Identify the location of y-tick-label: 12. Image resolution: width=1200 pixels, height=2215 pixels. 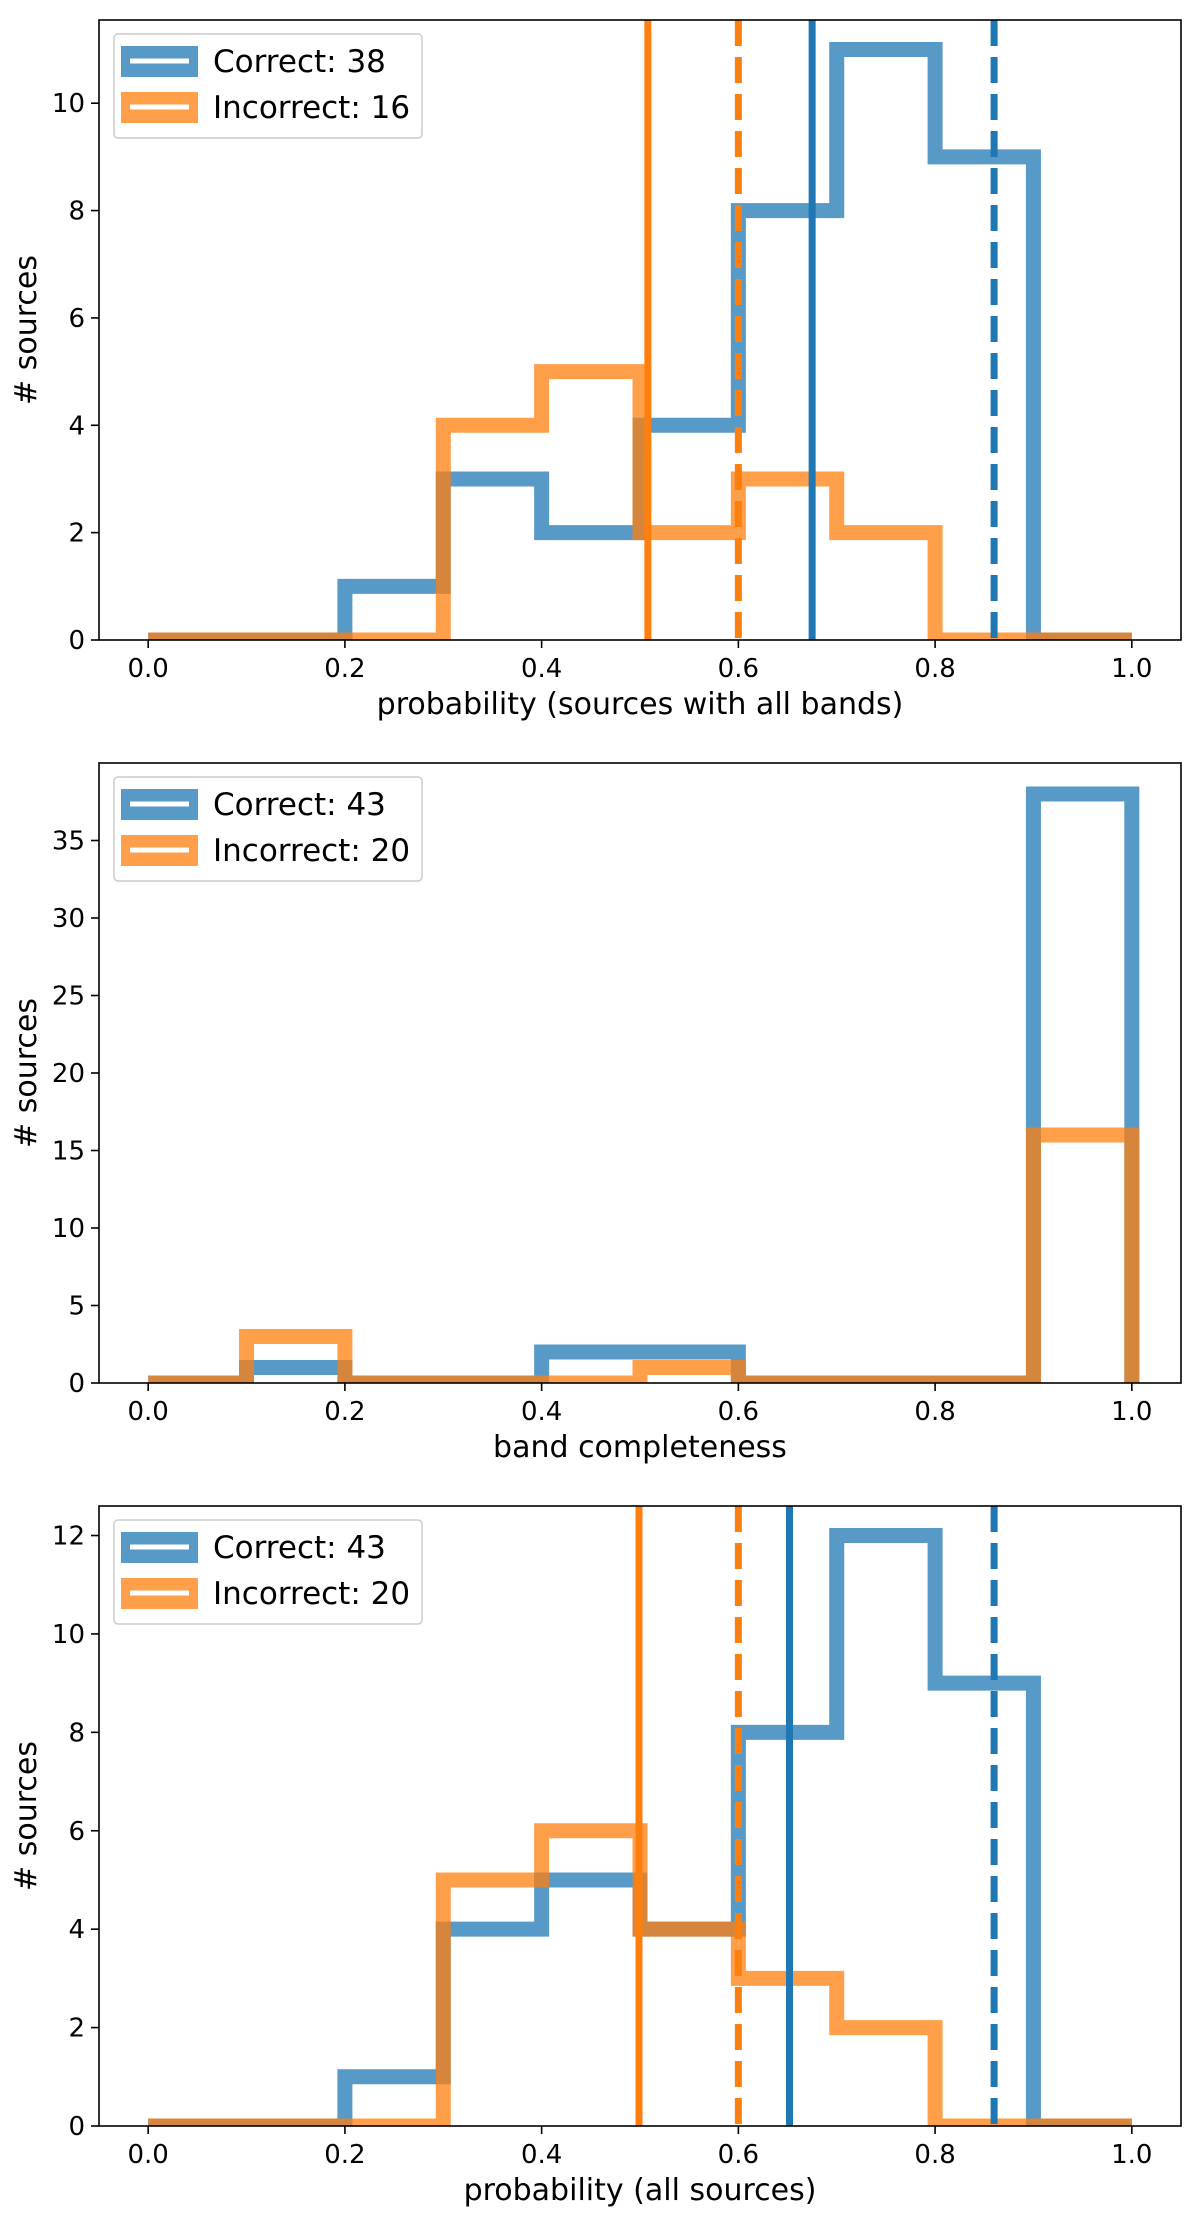
(68, 1537).